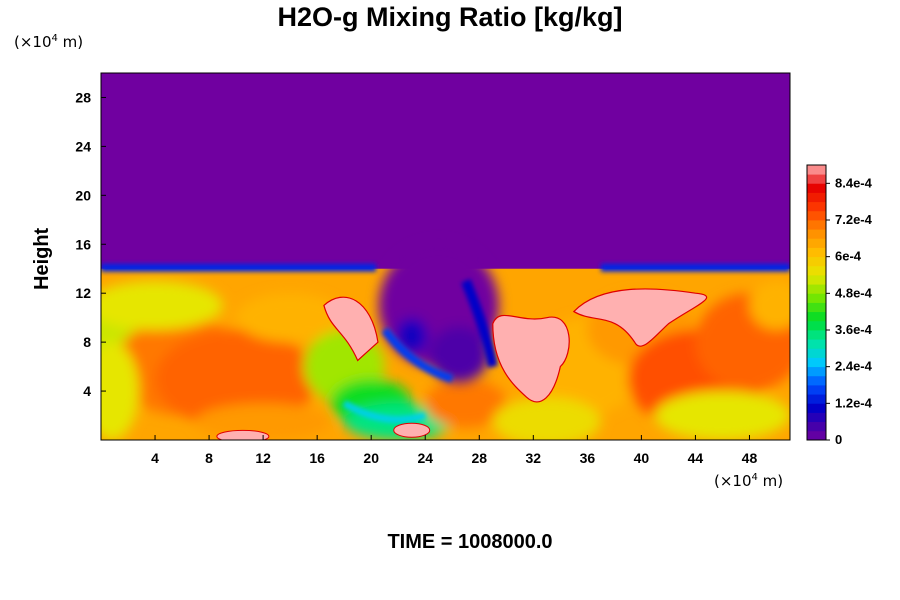  Describe the element at coordinates (459, 354) in the screenshot. I see `dry-intrusion-lower` at that location.